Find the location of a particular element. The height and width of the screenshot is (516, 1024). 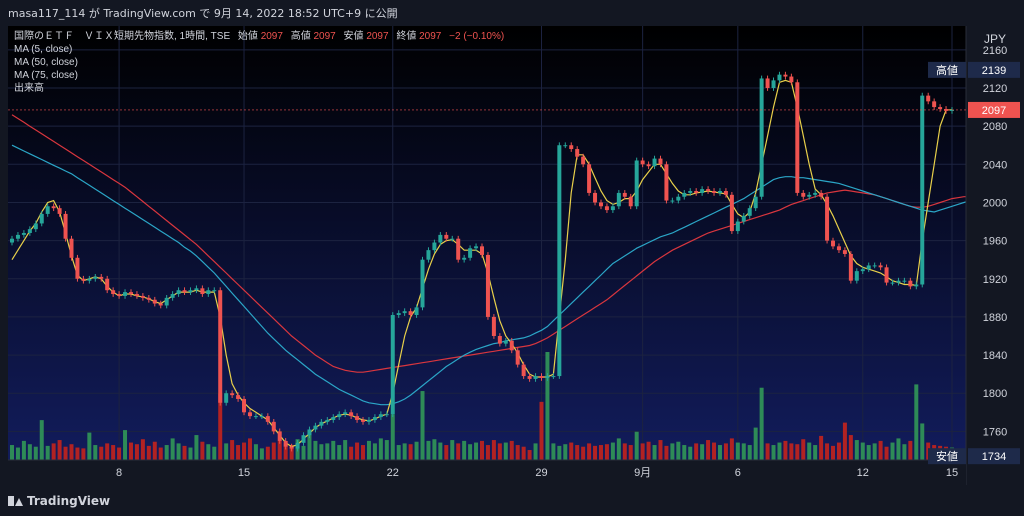

indicator-ma75: MA (75, close) is located at coordinates (46, 75).